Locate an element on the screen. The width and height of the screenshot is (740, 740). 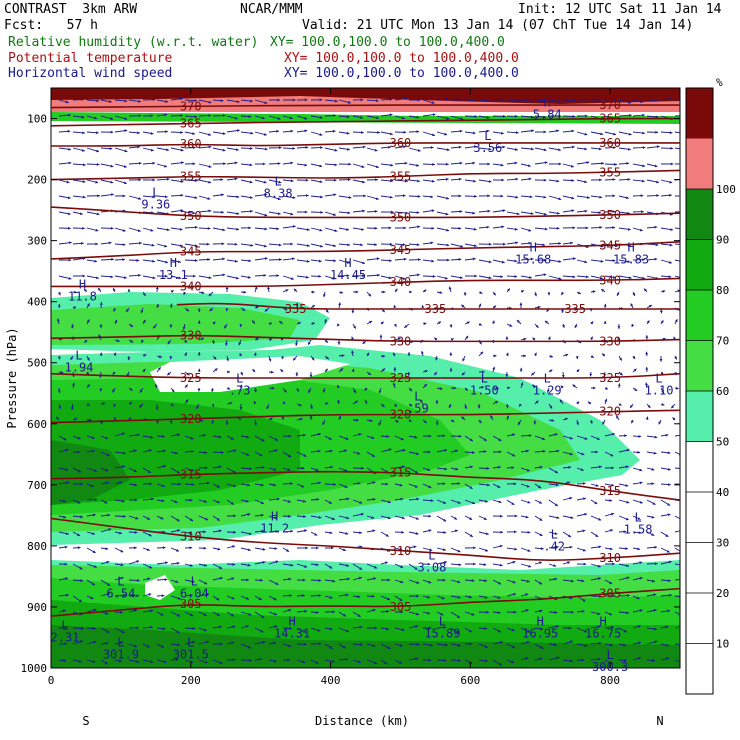
model-name: CONTRAST 3km ARW is located at coordinates (71, 9).